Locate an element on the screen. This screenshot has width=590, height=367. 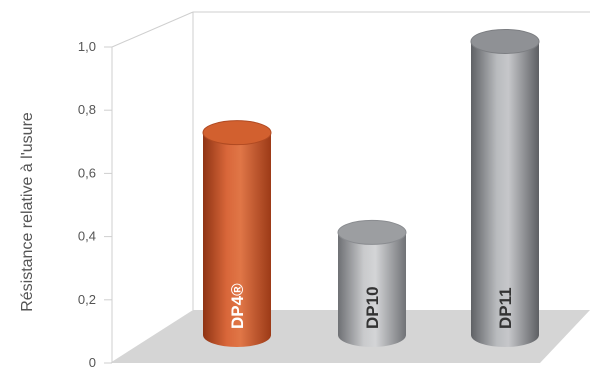
y-tick-label: 0 is located at coordinates (92, 361).